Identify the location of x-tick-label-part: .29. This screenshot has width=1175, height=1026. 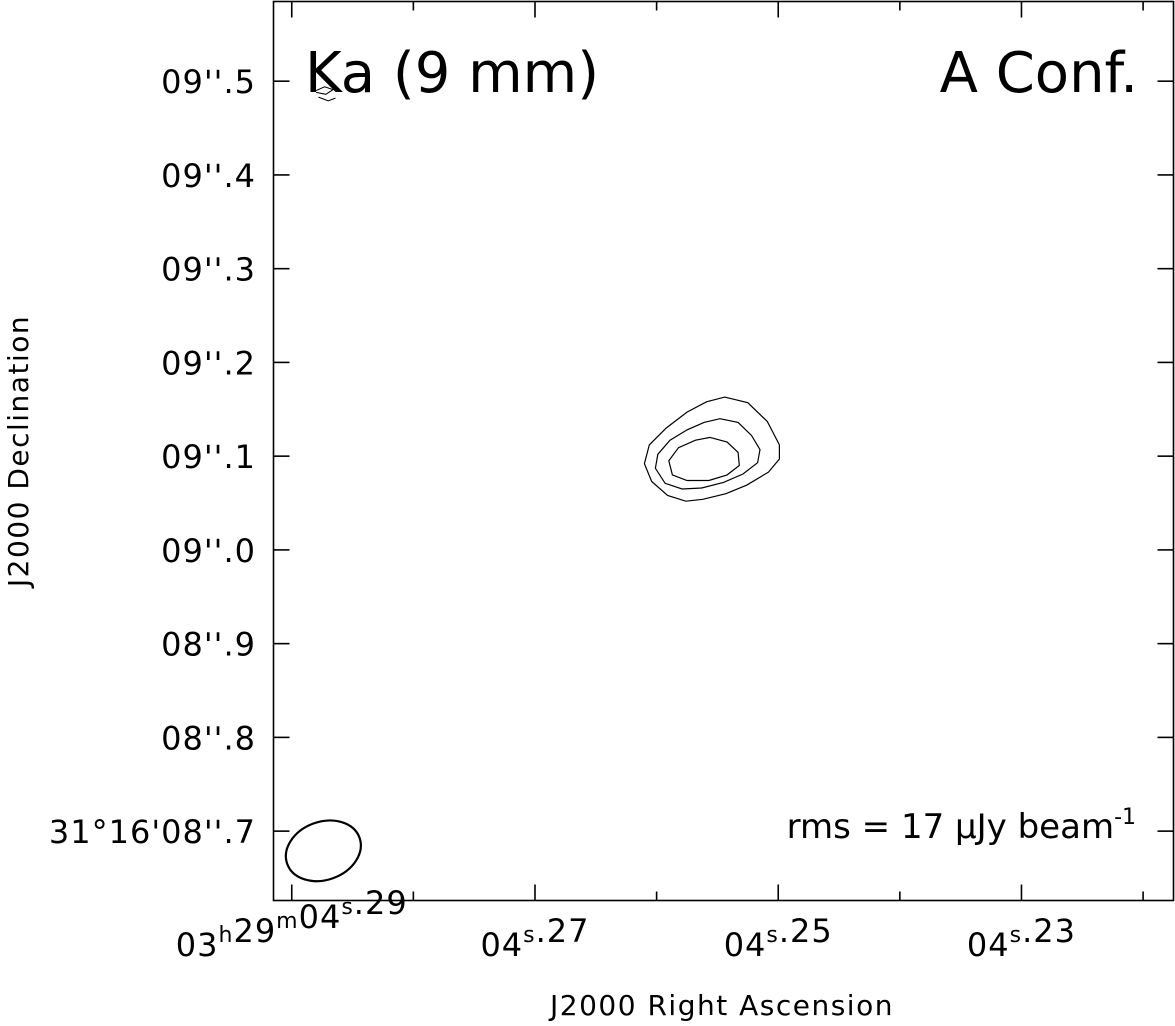
(381, 903).